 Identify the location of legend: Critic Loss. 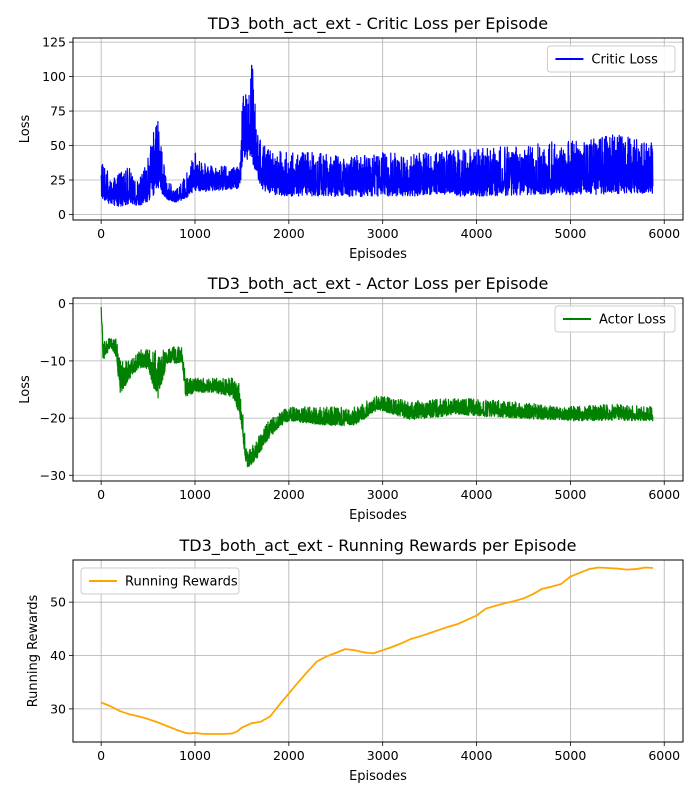
(611, 59).